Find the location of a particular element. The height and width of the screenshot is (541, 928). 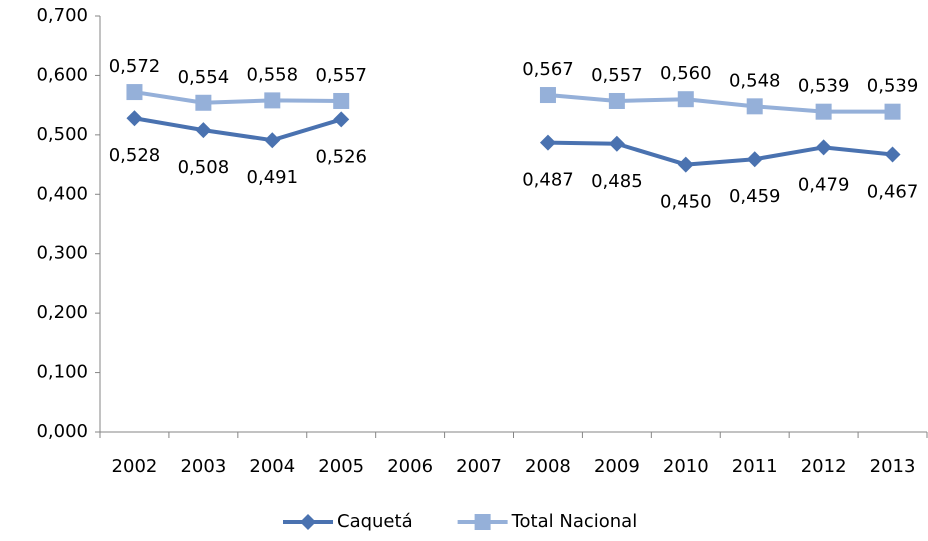

x-tick-label: 2003 is located at coordinates (203, 466).